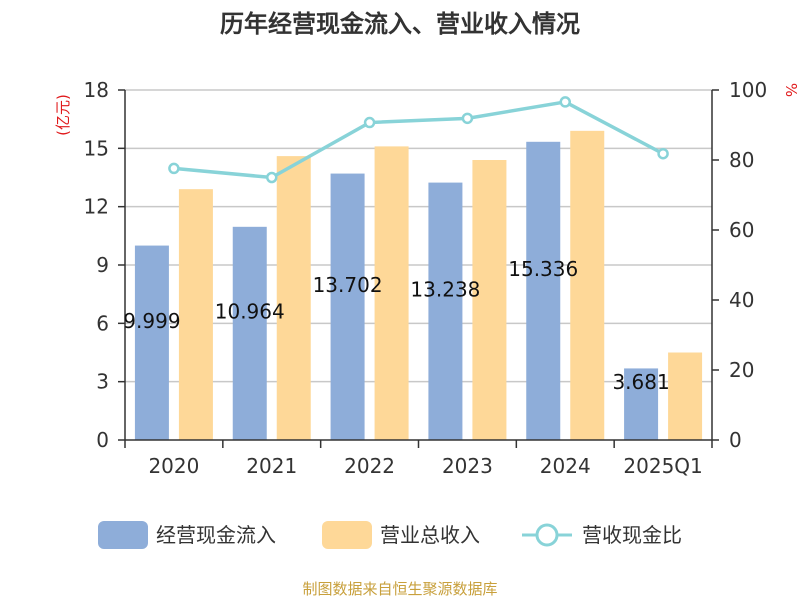 Image resolution: width=800 pixels, height=600 pixels. I want to click on data-label: 13.238, so click(445, 289).